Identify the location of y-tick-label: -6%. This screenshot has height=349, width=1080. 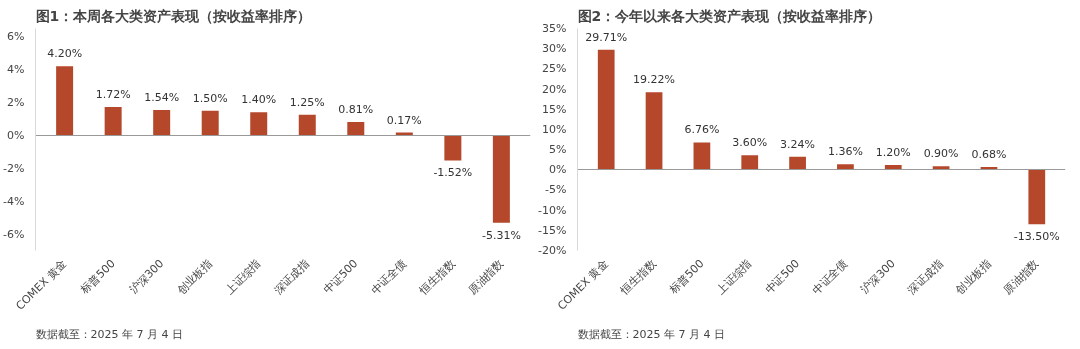
(14, 234).